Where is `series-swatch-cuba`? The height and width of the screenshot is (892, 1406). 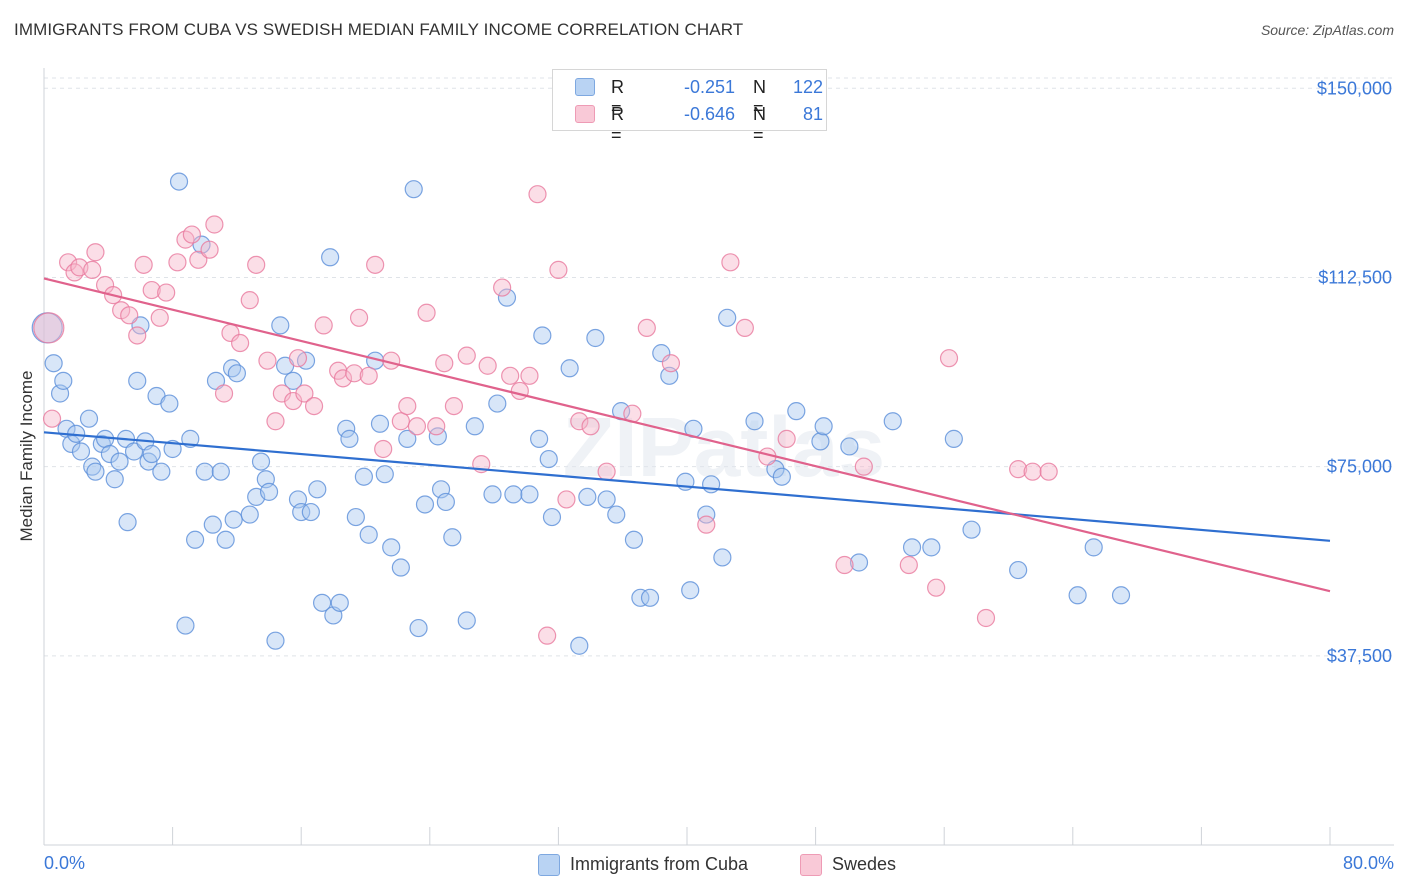 series-swatch-cuba is located at coordinates (549, 865).